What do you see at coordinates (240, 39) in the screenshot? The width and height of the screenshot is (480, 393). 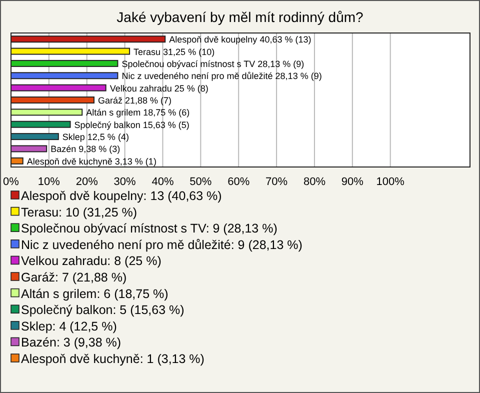 I see `data-label: Alespoň dvě koupelny 40,63 % (13)` at bounding box center [240, 39].